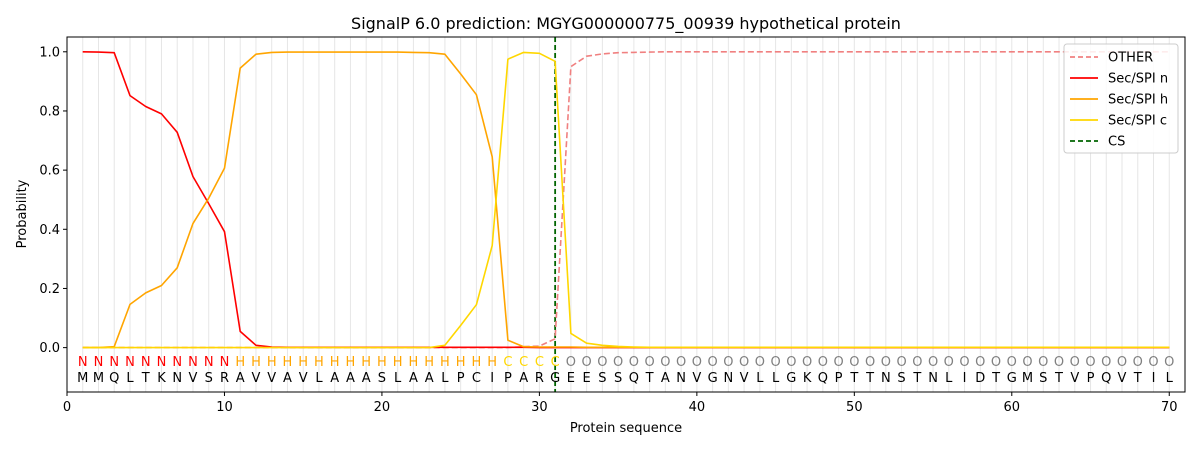  I want to click on legend: OTHER Sec/SPI n Sec/SPI h Sec/SPI c CS, so click(1121, 98).